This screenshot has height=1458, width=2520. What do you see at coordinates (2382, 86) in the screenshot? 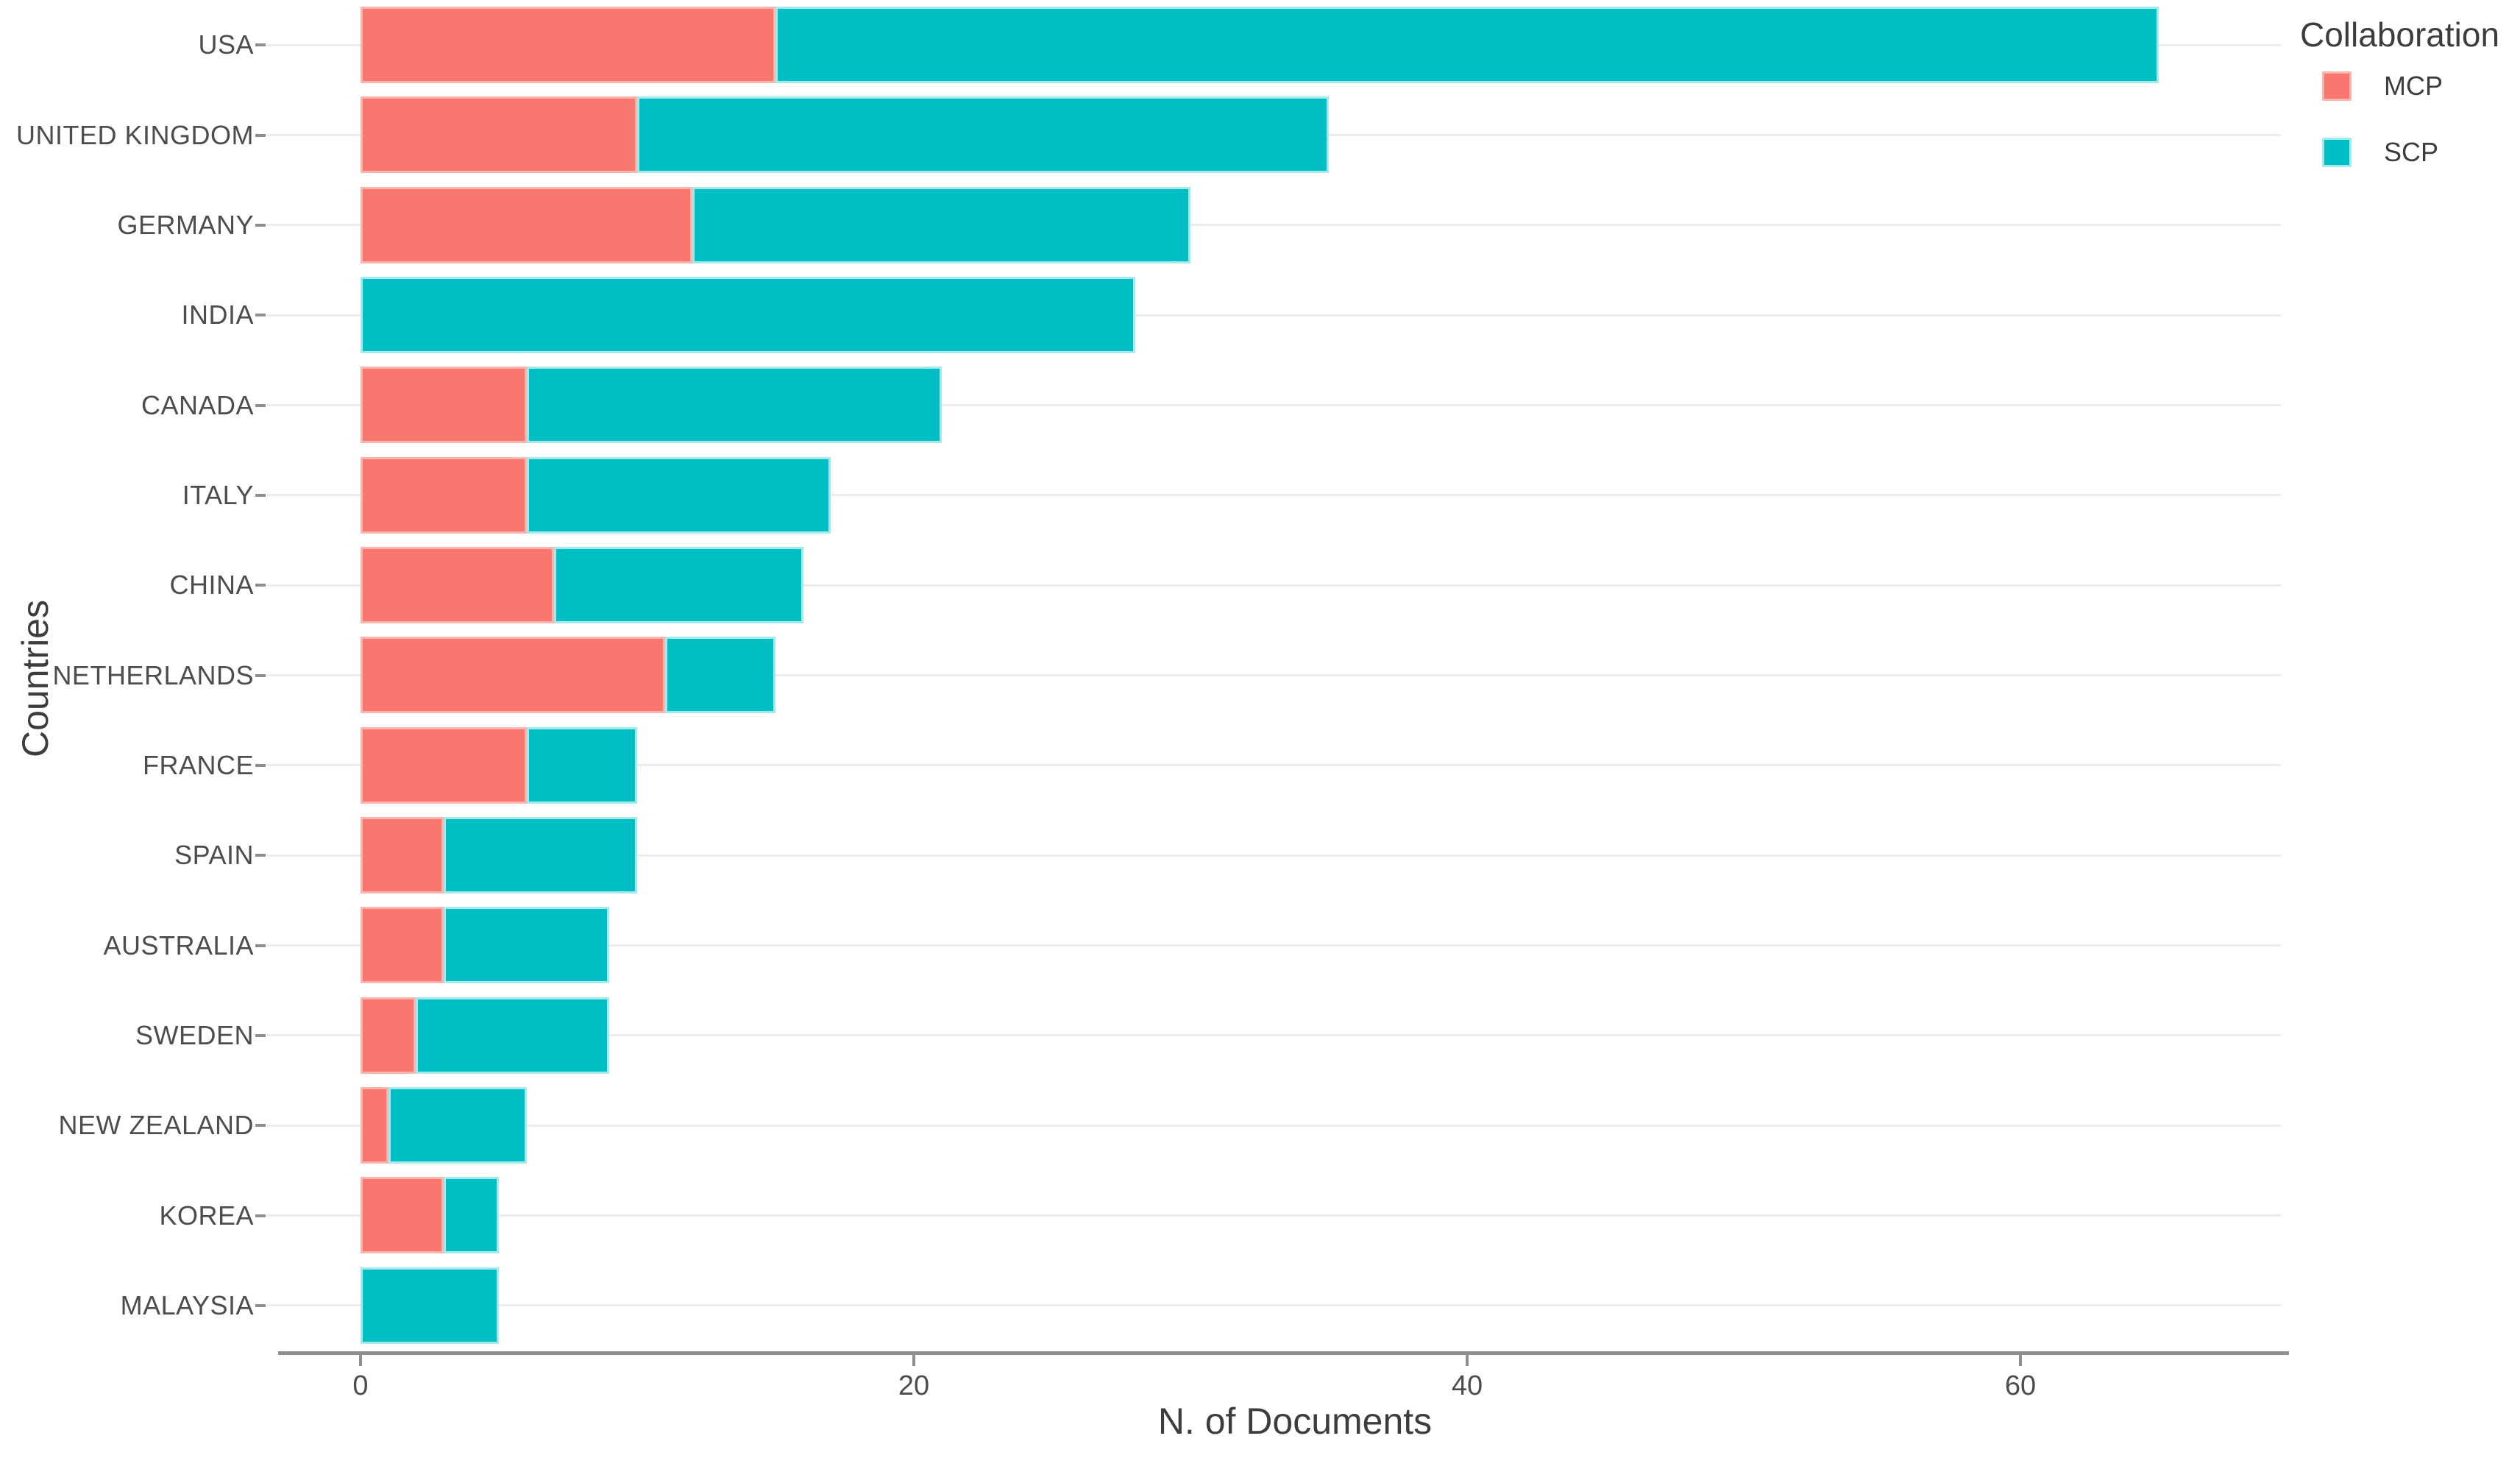
I see `legend-item-mcp: MCP` at bounding box center [2382, 86].